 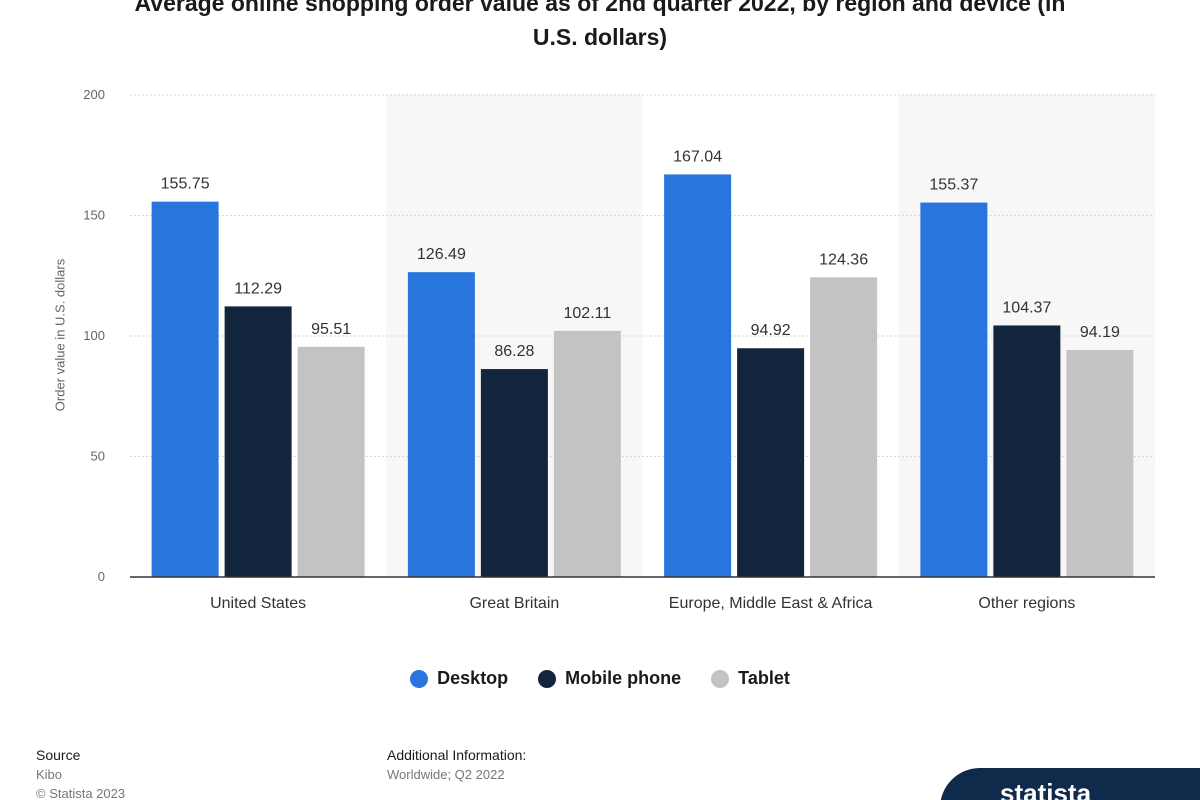 I want to click on data-label: 95.51, so click(x=331, y=329).